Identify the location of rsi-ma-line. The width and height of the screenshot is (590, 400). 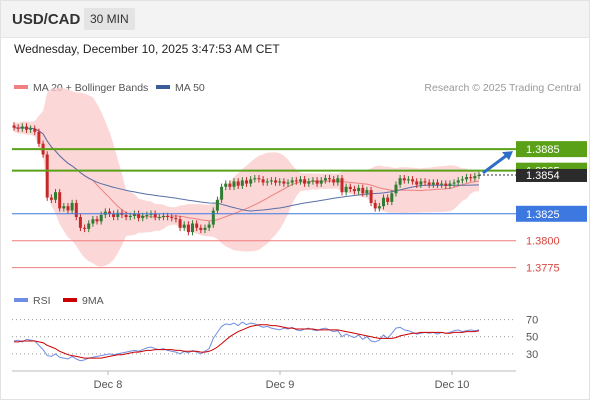
(247, 341).